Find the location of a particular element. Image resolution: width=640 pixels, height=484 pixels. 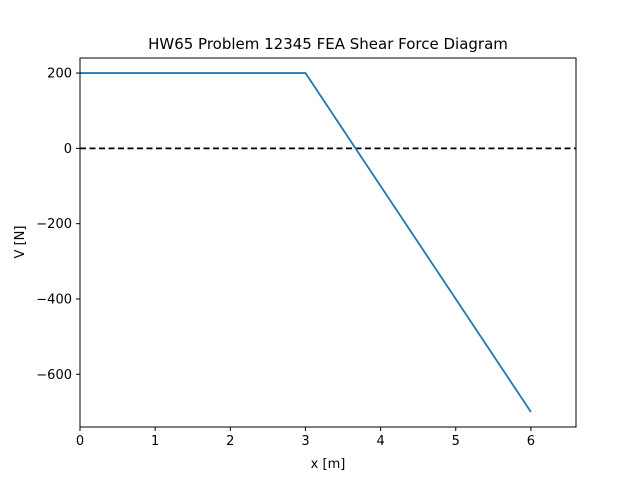

x-tick-label: 1 is located at coordinates (155, 441).